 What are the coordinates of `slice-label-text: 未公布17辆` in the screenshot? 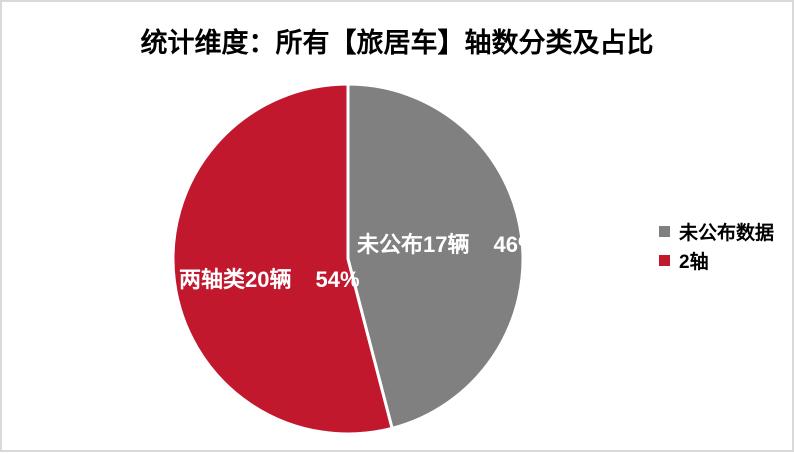 It's located at (413, 244).